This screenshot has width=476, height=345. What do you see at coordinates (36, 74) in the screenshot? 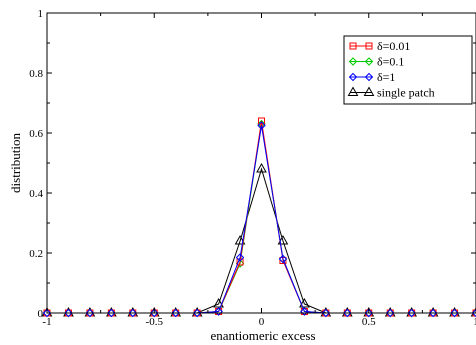
I see `y-tick-label: 0.8` at bounding box center [36, 74].